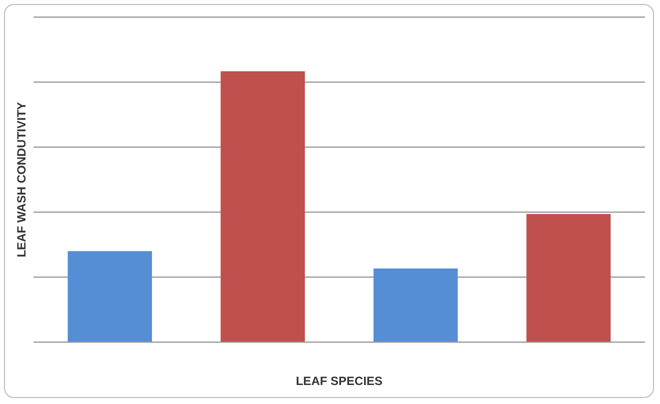 The height and width of the screenshot is (404, 660). I want to click on y-axis-title: LEAF WASH CONDUTIVITY, so click(21, 180).